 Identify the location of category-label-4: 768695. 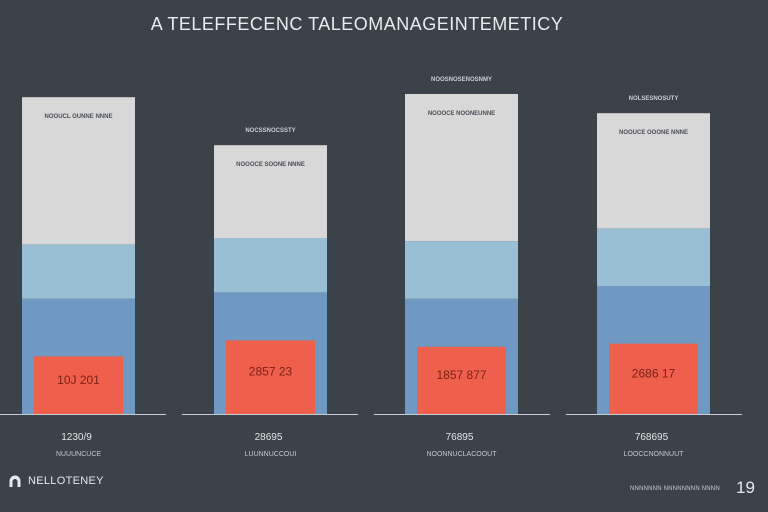
(652, 437).